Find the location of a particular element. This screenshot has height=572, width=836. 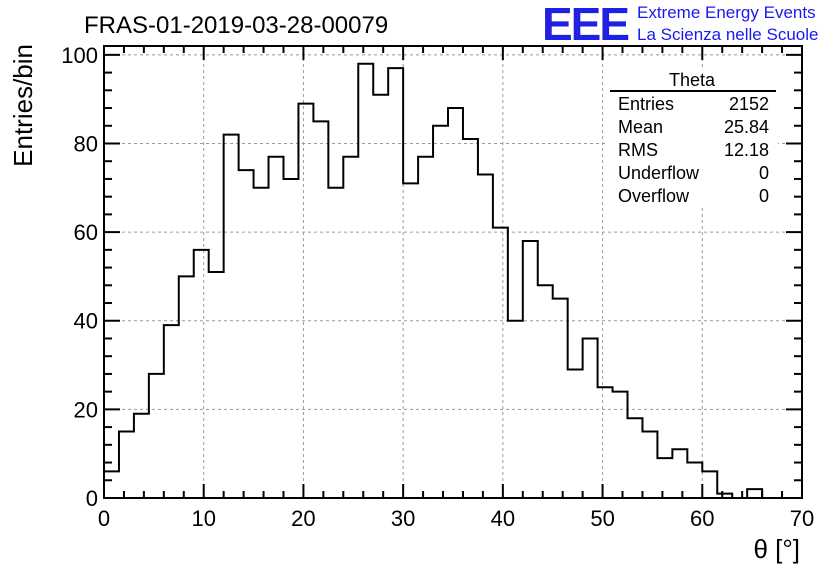

y-tick-label: 60 is located at coordinates (86, 232).